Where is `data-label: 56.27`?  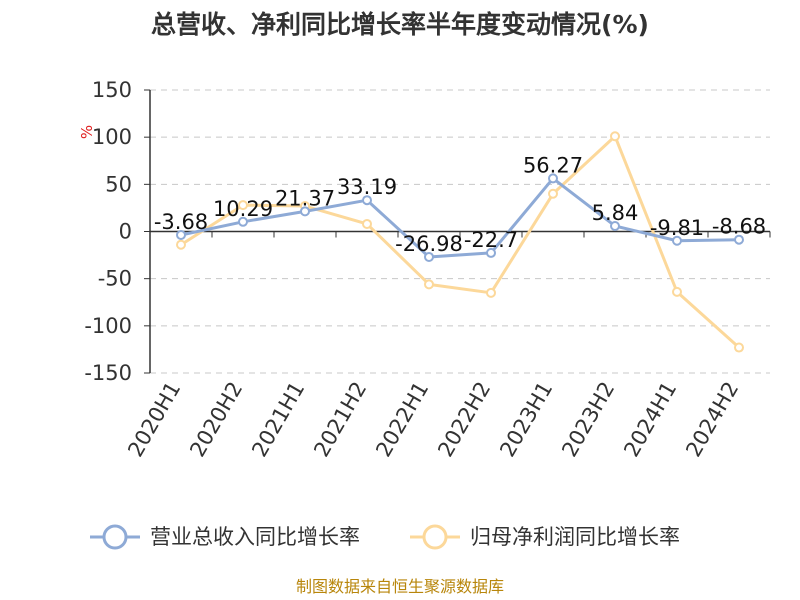
data-label: 56.27 is located at coordinates (553, 165).